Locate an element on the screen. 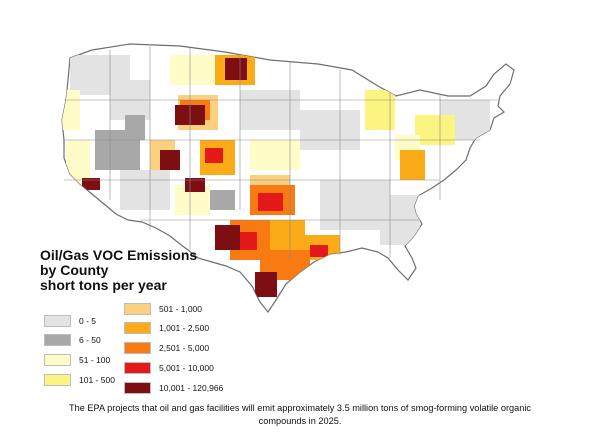  legend-item: 101 - 500 is located at coordinates (79, 379).